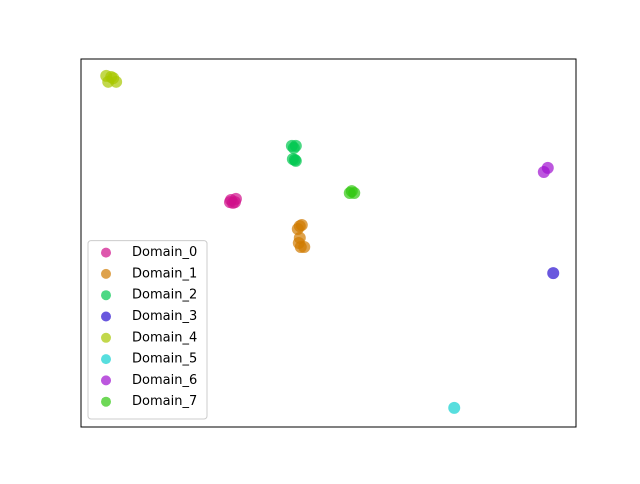 This screenshot has width=640, height=484. I want to click on legend-label: Domain_3, so click(164, 316).